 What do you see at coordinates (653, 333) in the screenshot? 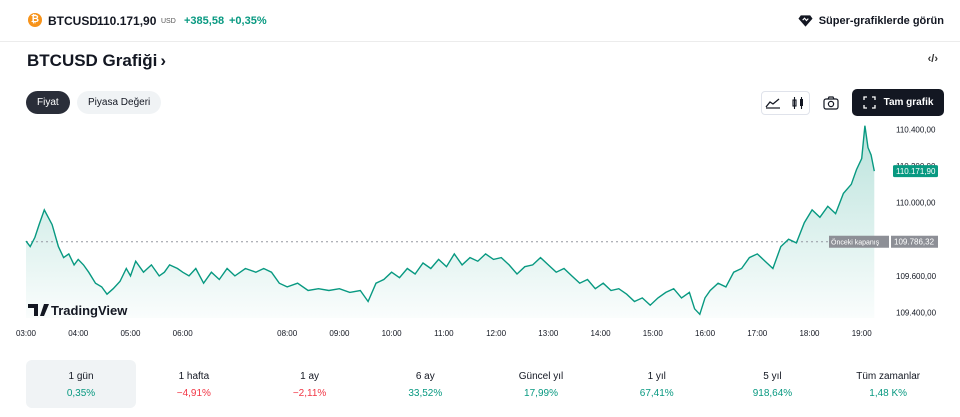
I see `x-tick-label: 15:00` at bounding box center [653, 333].